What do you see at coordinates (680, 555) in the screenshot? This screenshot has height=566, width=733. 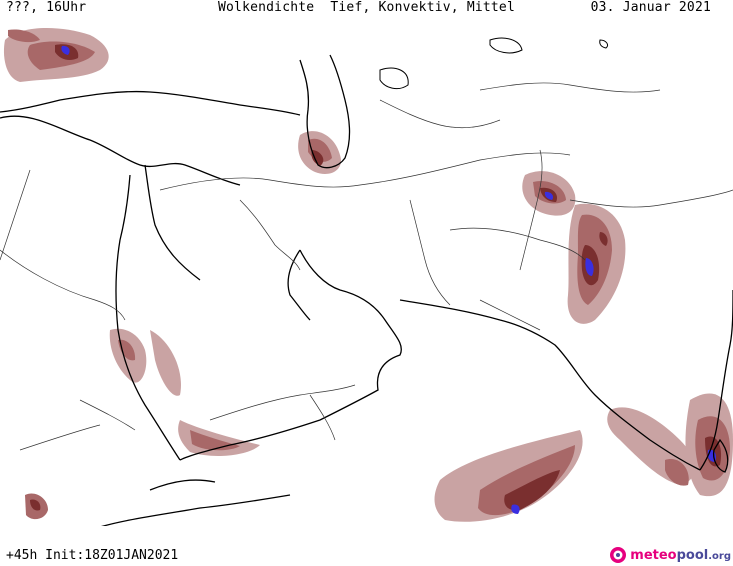 I see `meteopool-wordmark: meteopool.org` at bounding box center [680, 555].